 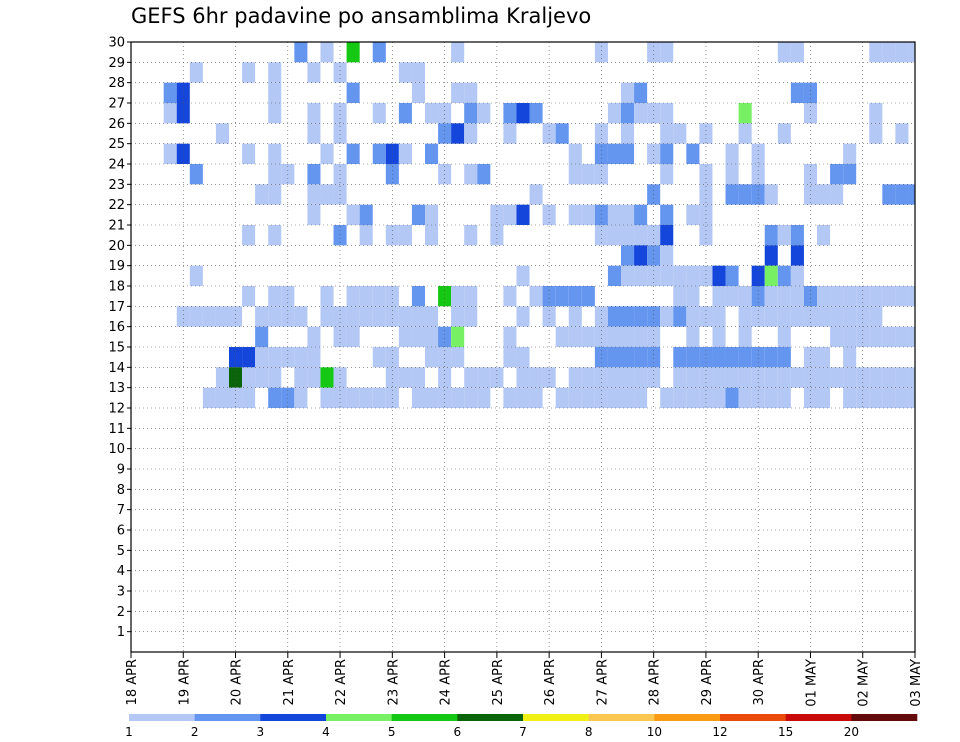 I want to click on y-tick-label: 7, so click(x=121, y=510).